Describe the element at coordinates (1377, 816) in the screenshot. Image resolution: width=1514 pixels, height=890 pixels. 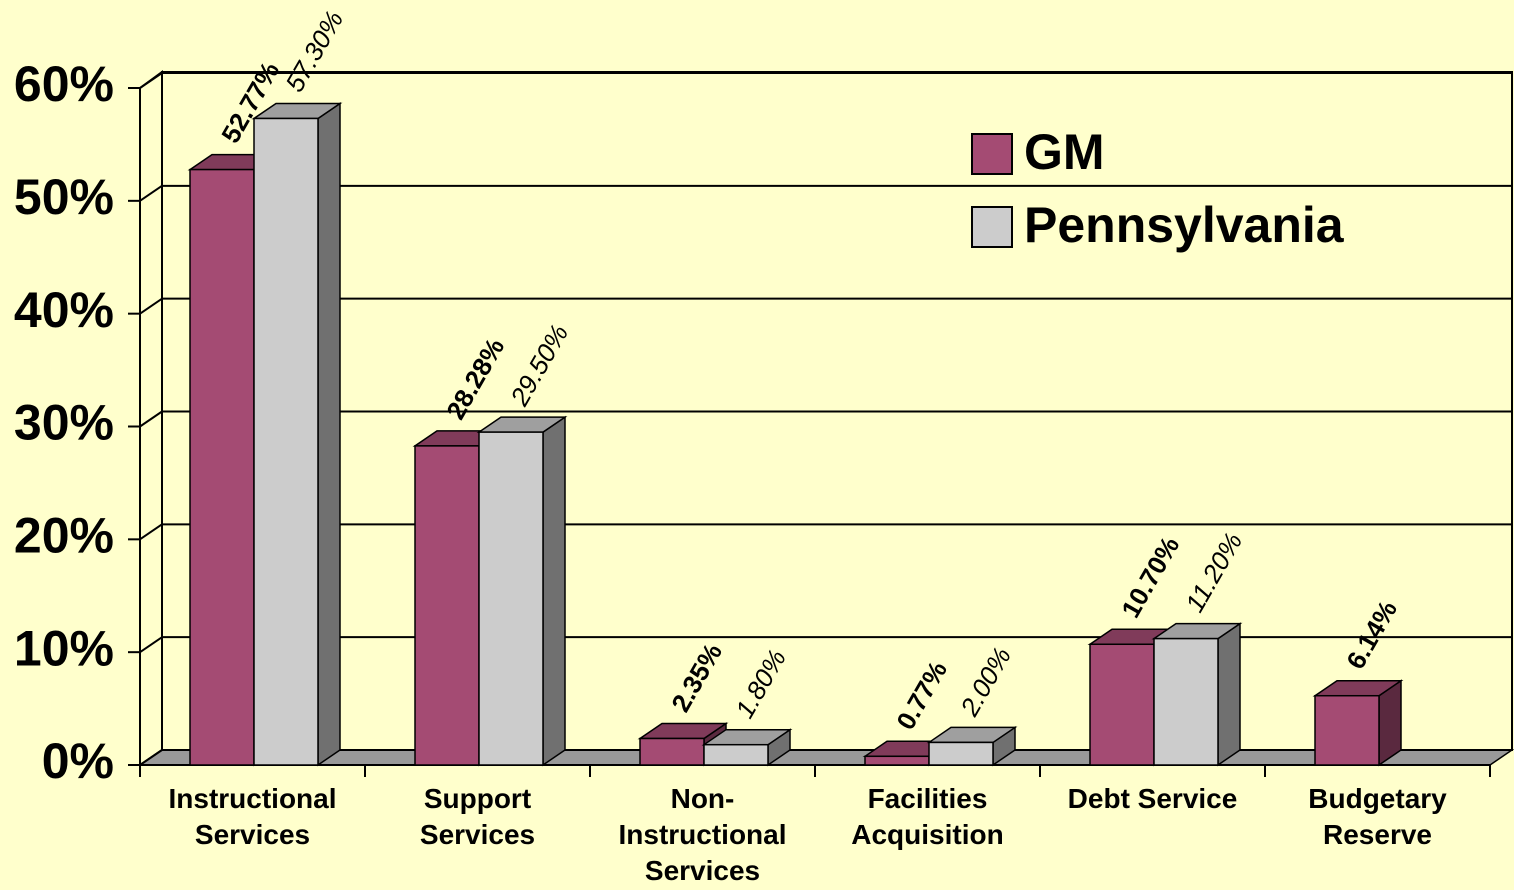
I see `x-tick-label: Budgetary Reserve` at that location.